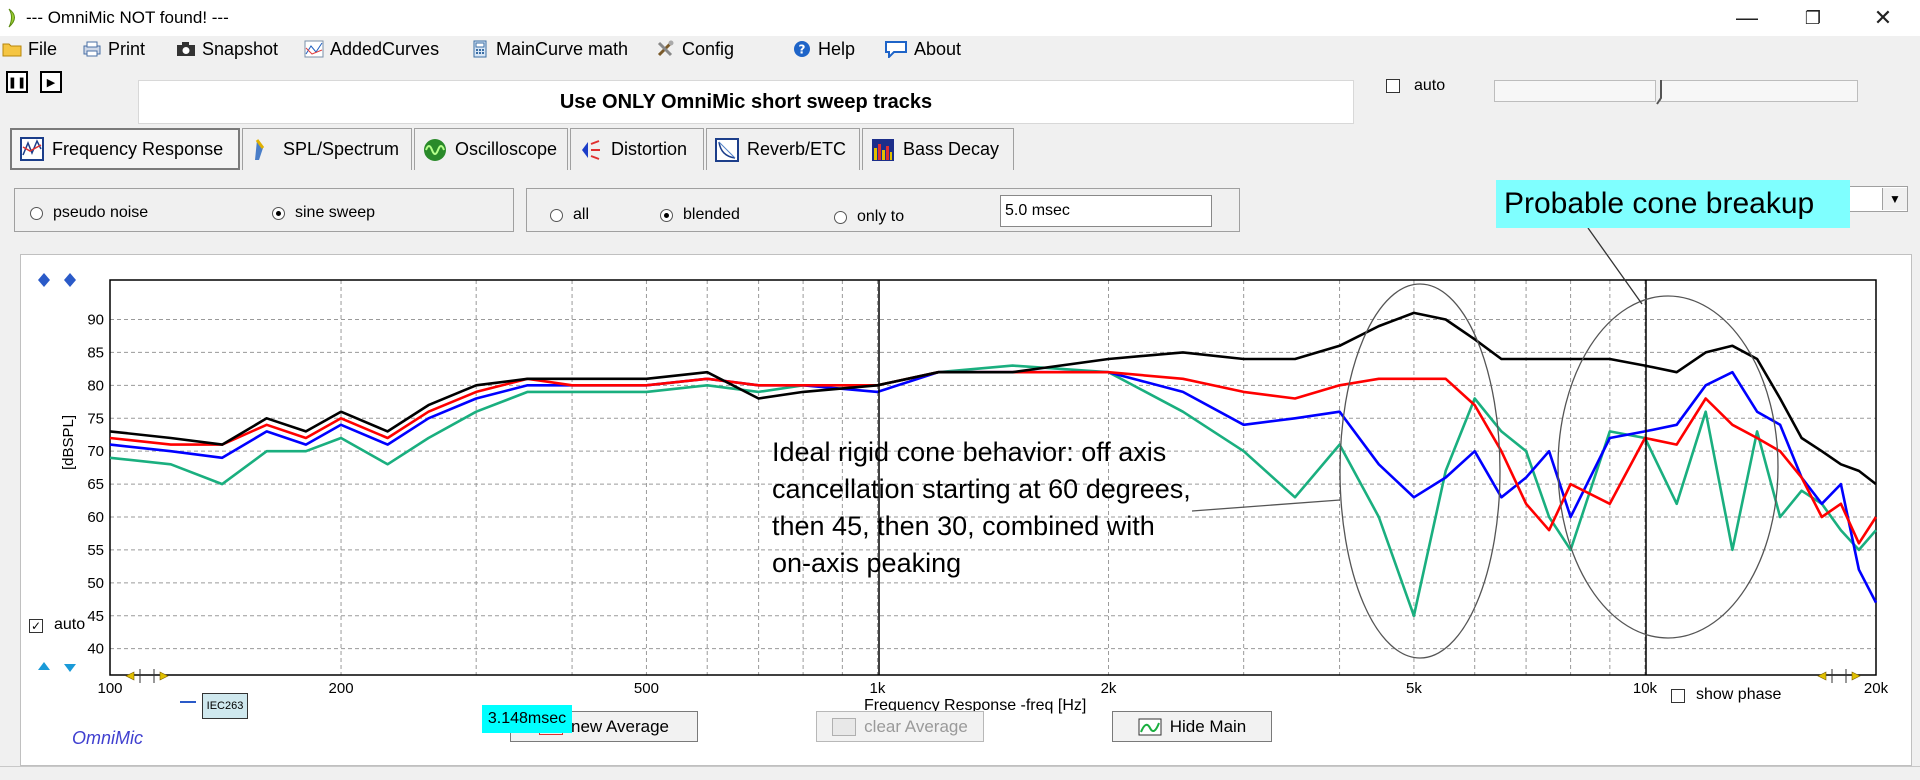  What do you see at coordinates (491, 149) in the screenshot?
I see `tab-oscilloscope: Oscilloscope` at bounding box center [491, 149].